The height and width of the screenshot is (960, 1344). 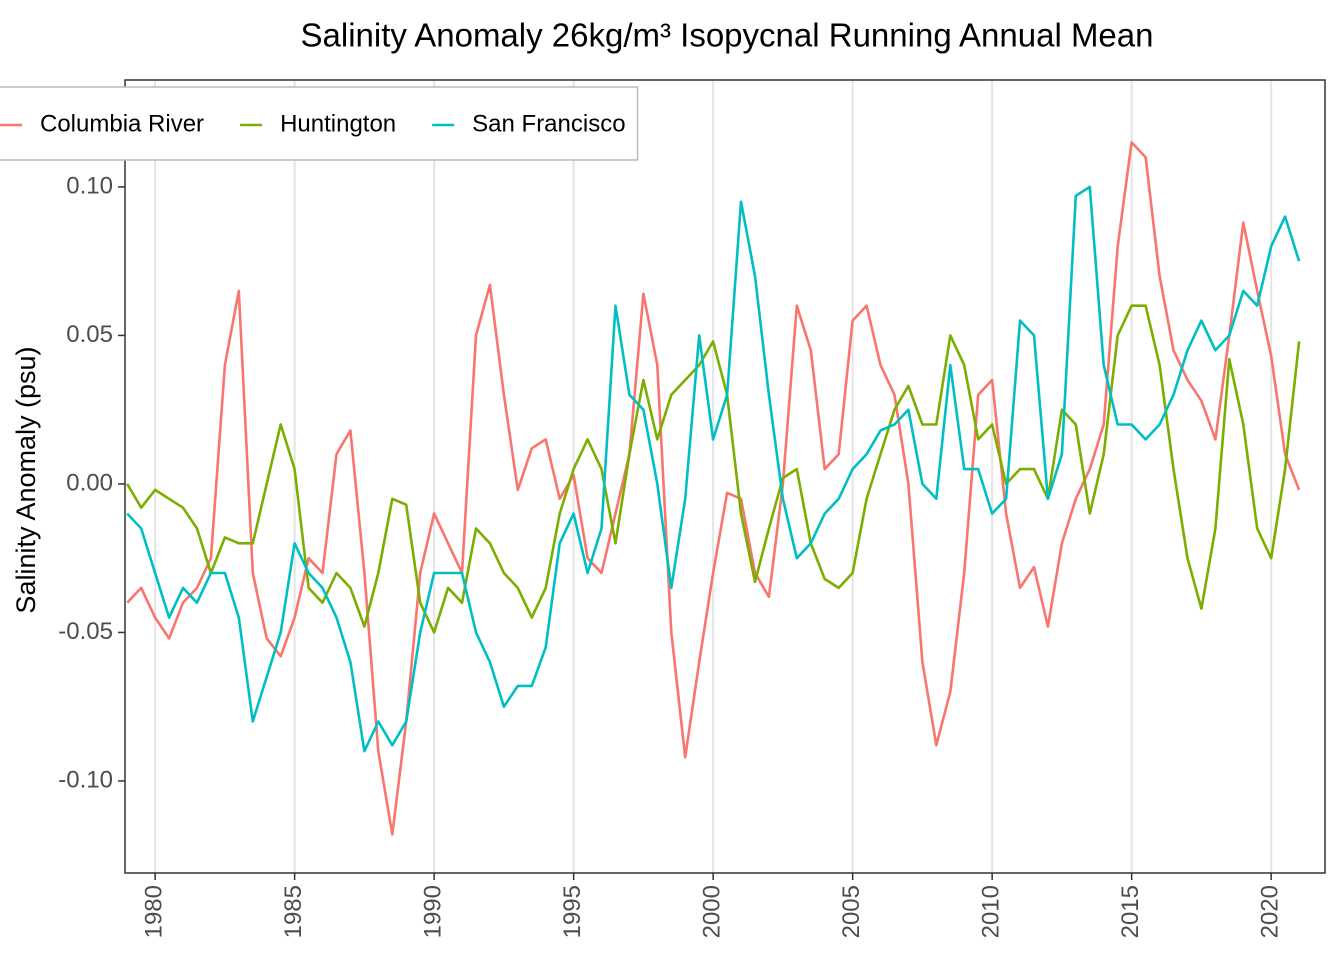 What do you see at coordinates (122, 123) in the screenshot?
I see `legend-label: Columbia River` at bounding box center [122, 123].